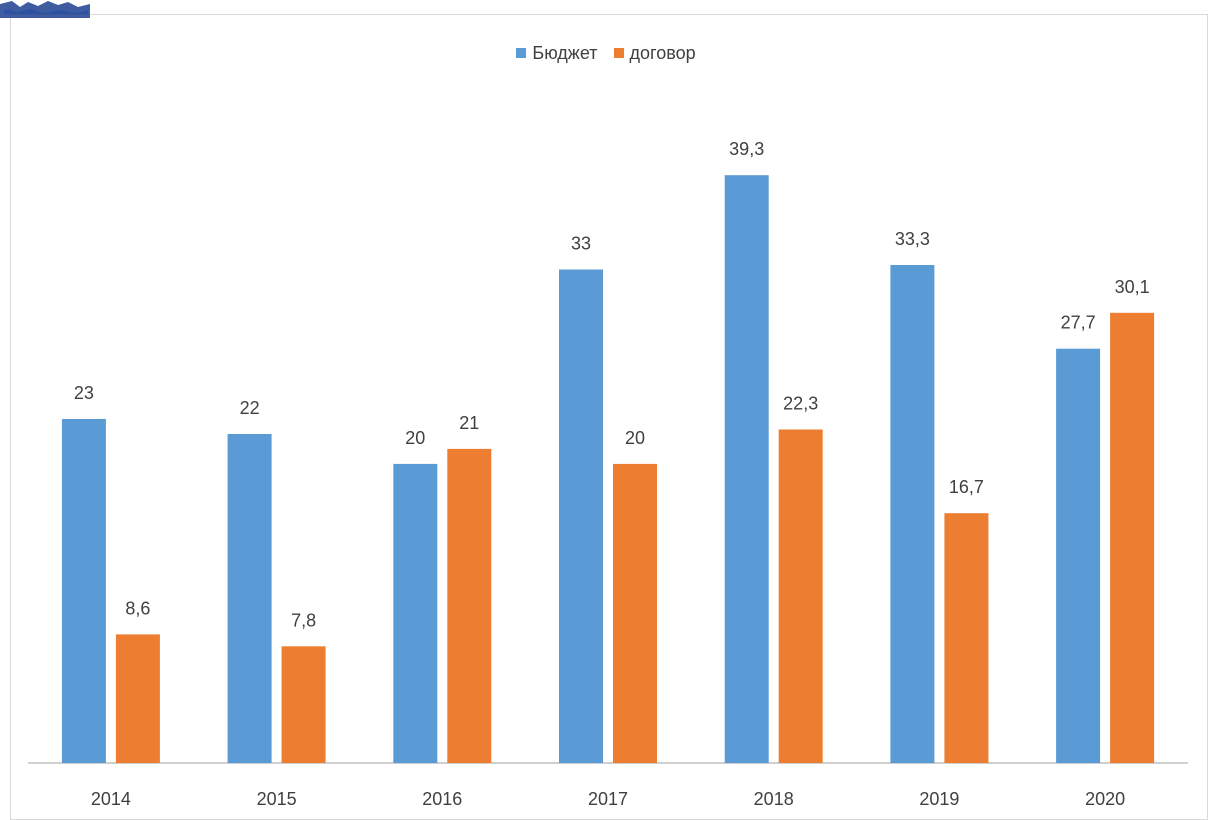 This screenshot has width=1212, height=820. What do you see at coordinates (565, 52) in the screenshot?
I see `legend-label-0: Бюджет` at bounding box center [565, 52].